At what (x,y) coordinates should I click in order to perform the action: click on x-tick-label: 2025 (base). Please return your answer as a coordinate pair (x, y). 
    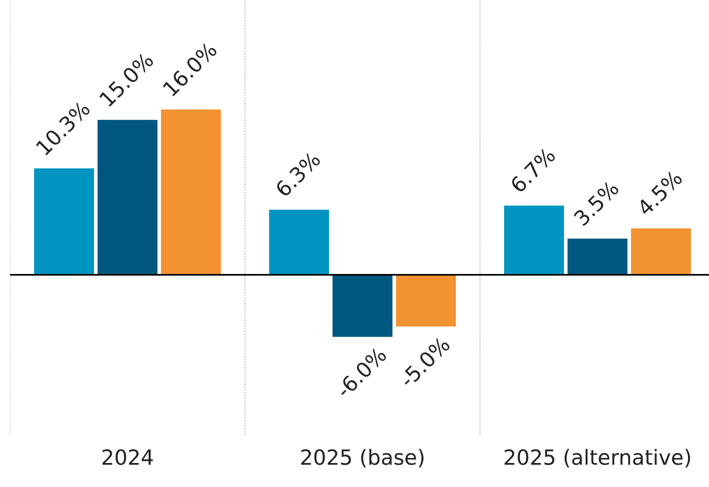
    Looking at the image, I should click on (362, 458).